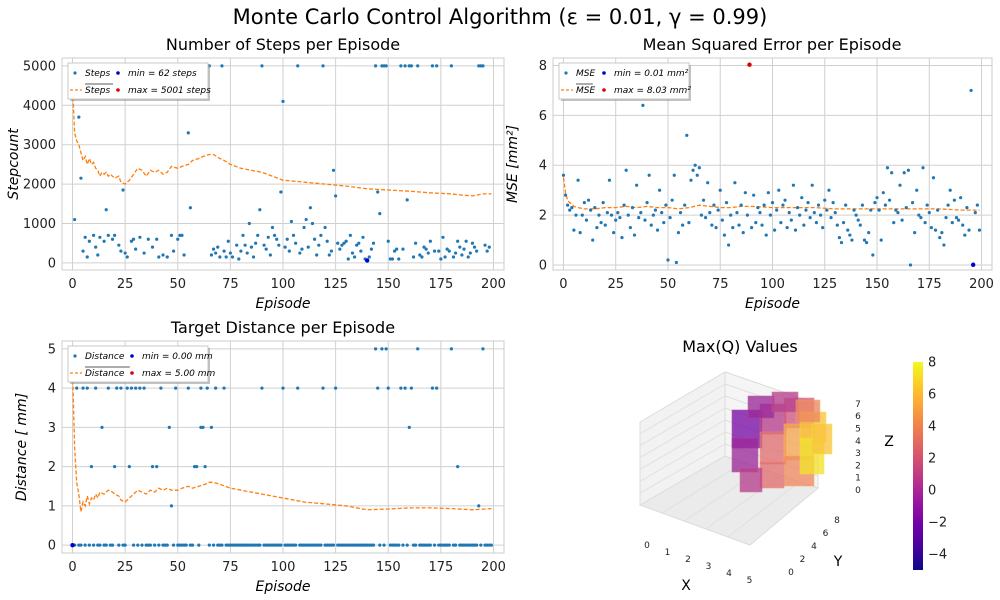  What do you see at coordinates (440, 567) in the screenshot?
I see `distance-xtick-label: 175` at bounding box center [440, 567].